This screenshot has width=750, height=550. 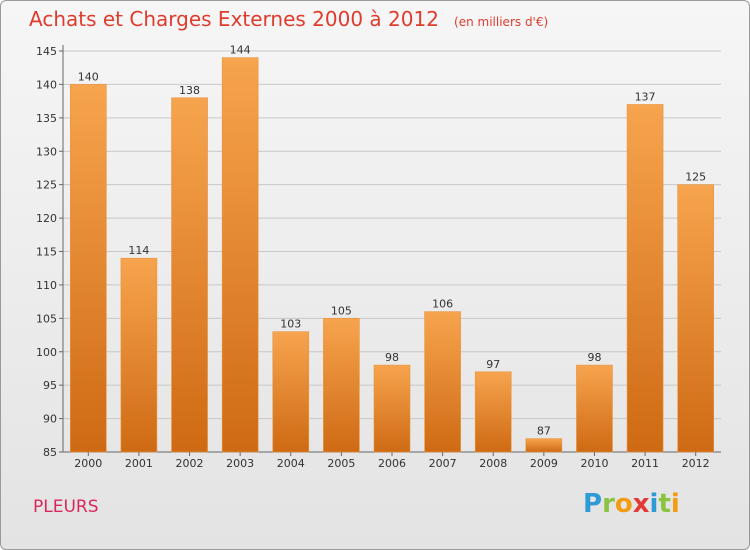 I want to click on data-label: 114, so click(x=138, y=250).